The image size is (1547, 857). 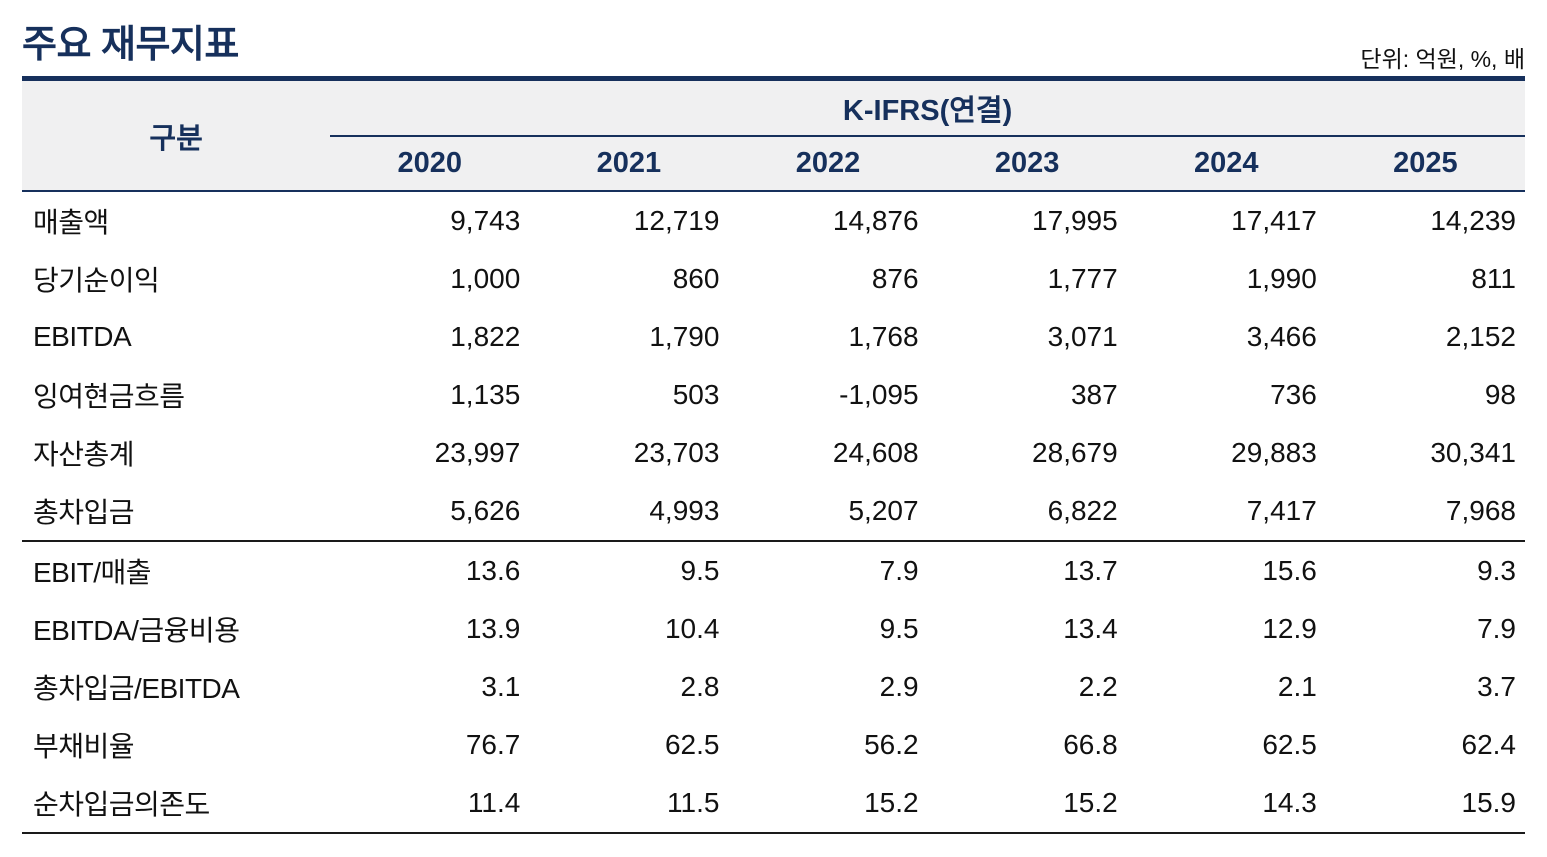 What do you see at coordinates (773, 38) in the screenshot?
I see `header-bar: 주요 재무지표 단위: 억원, %, 배` at bounding box center [773, 38].